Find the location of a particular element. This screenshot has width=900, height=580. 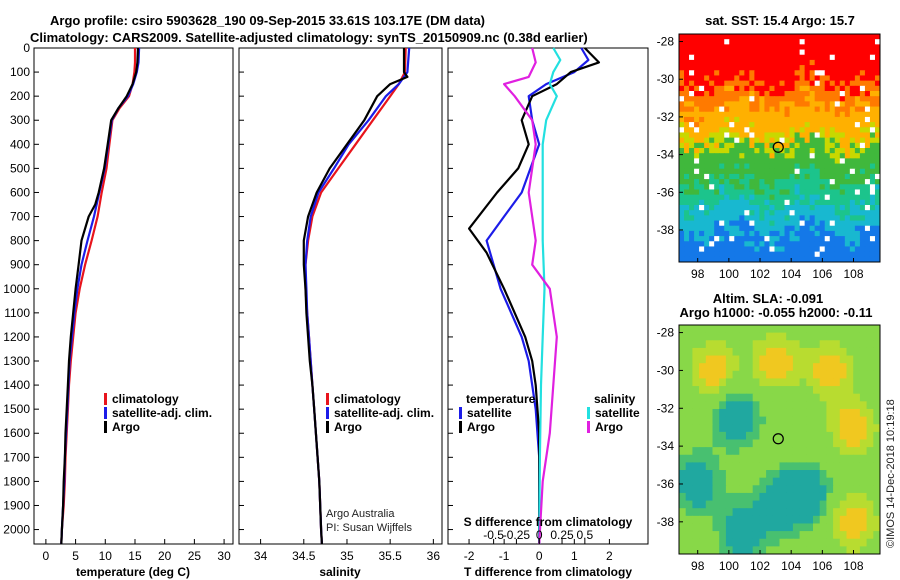

difference-series-lines is located at coordinates (534, 296).